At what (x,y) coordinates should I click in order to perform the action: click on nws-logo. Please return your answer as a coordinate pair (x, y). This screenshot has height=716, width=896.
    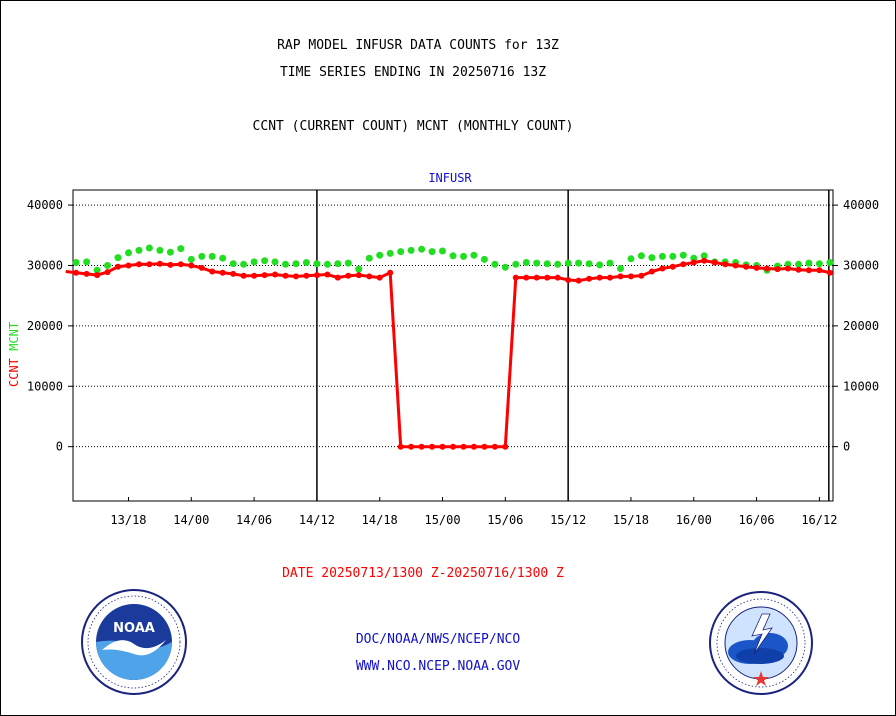
    Looking at the image, I should click on (761, 643).